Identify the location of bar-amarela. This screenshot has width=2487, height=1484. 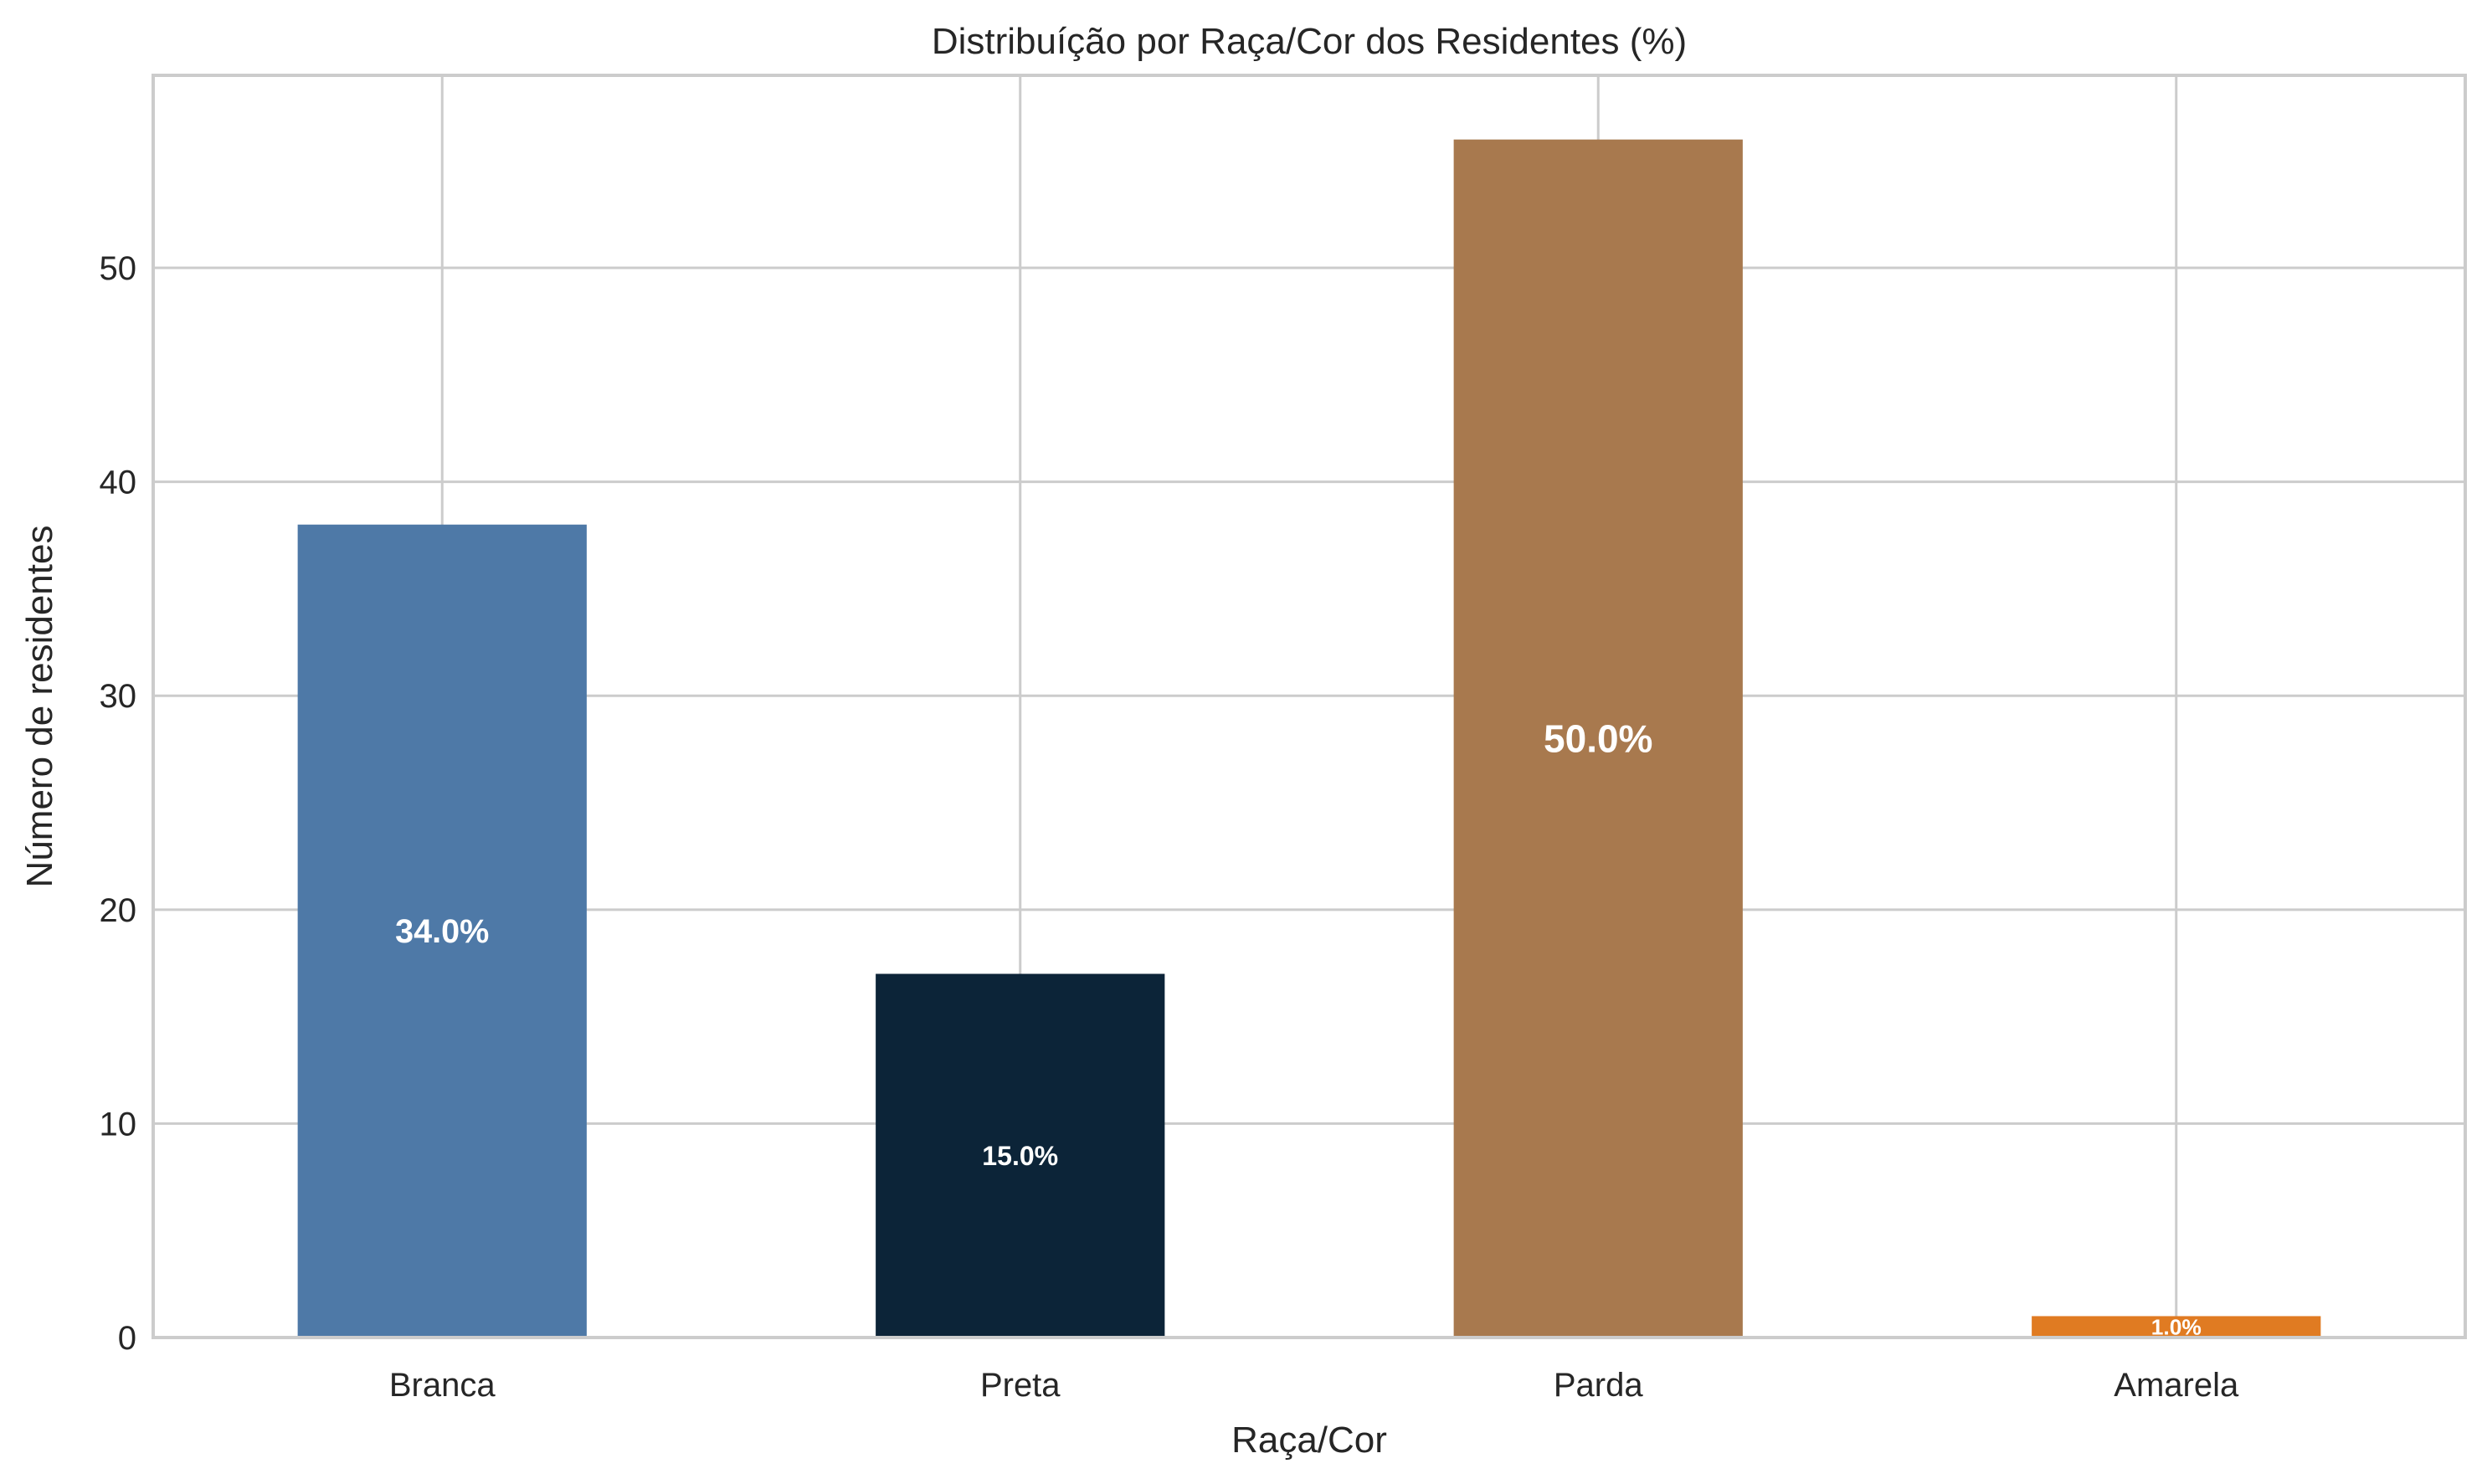
(2177, 1327).